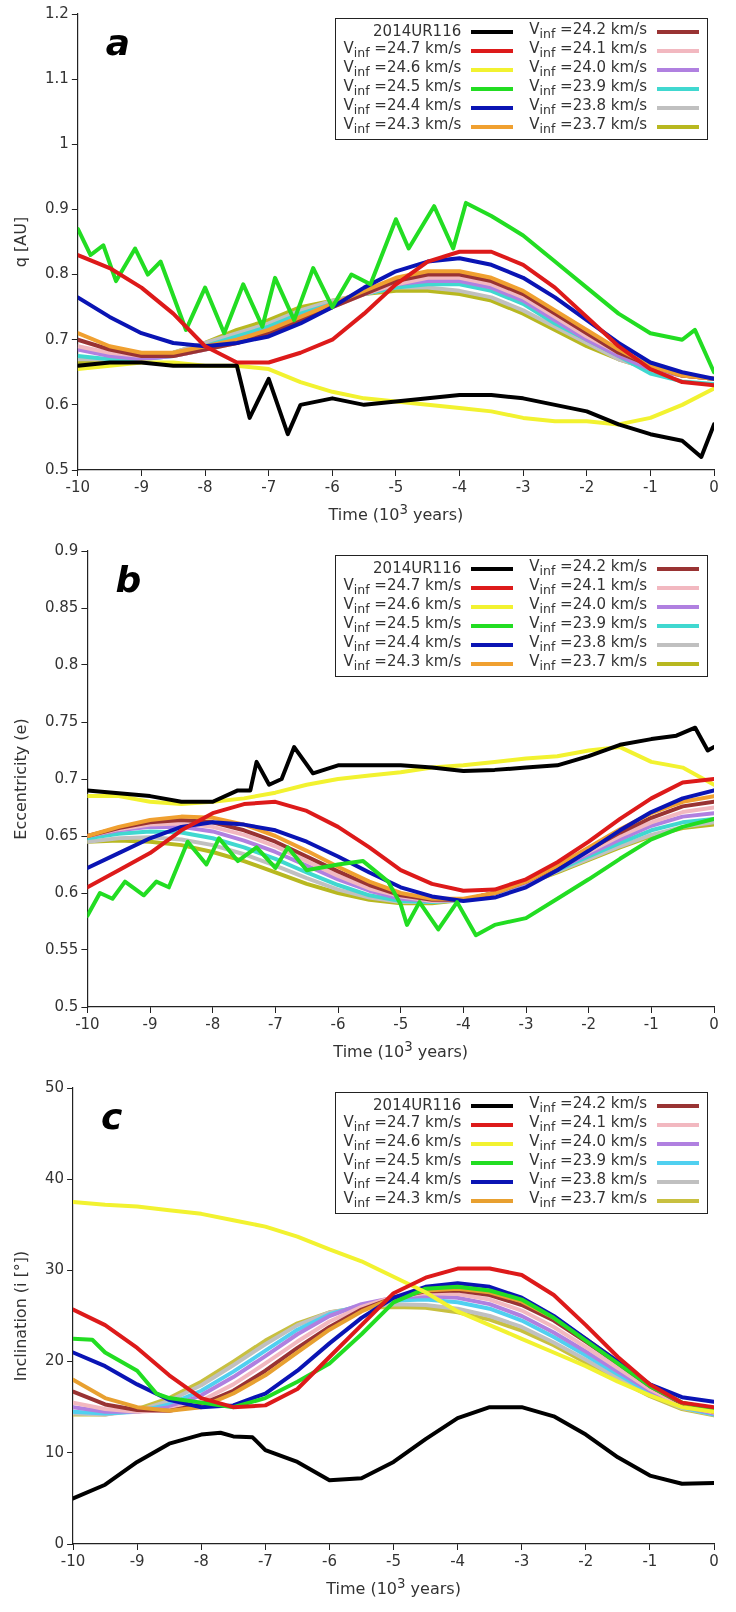 Image resolution: width=736 pixels, height=1612 pixels. Describe the element at coordinates (54, 1086) in the screenshot. I see `y-tick-label: 50` at that location.